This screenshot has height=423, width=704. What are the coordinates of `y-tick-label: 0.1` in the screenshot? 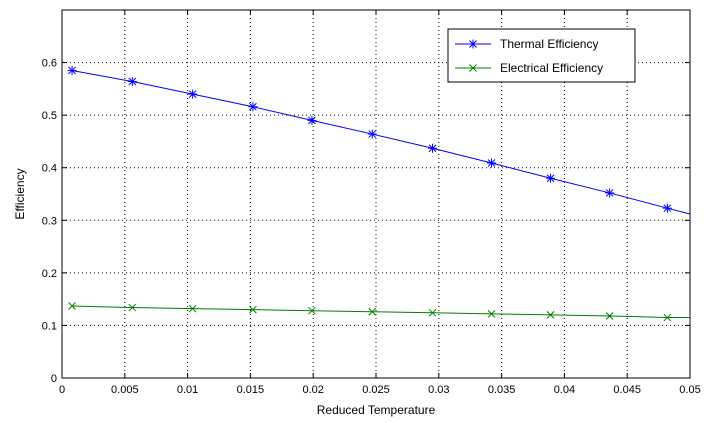 It's located at (49, 326).